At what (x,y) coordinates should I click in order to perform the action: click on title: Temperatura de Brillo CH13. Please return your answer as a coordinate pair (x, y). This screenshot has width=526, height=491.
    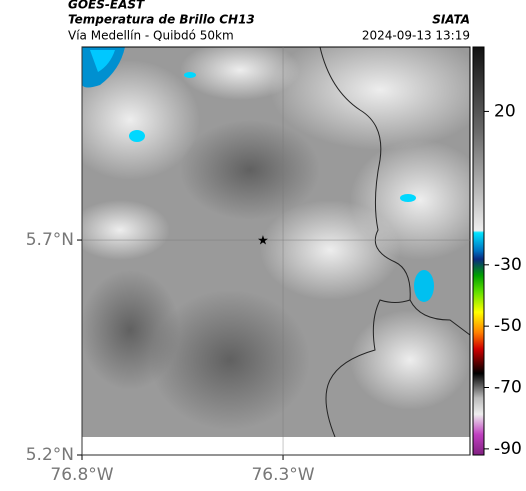
    Looking at the image, I should click on (161, 20).